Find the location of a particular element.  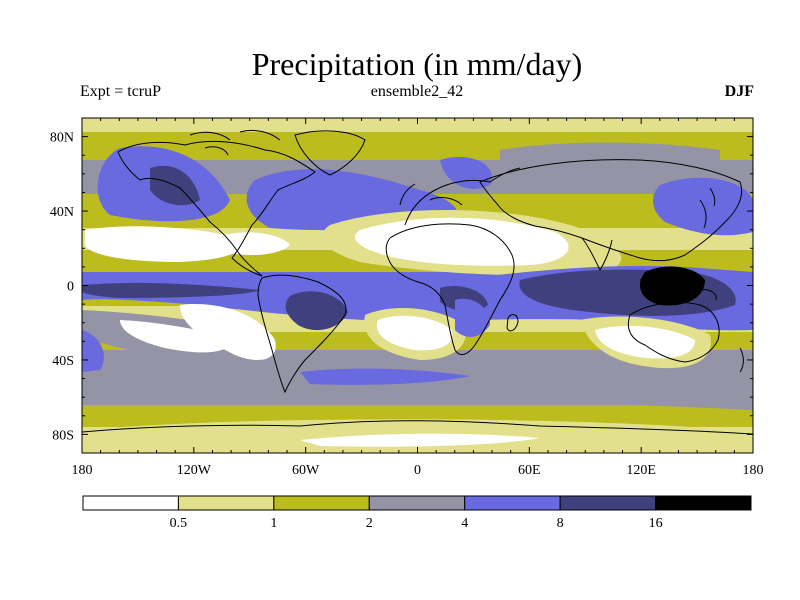

x-tick-label: 120W is located at coordinates (194, 470).